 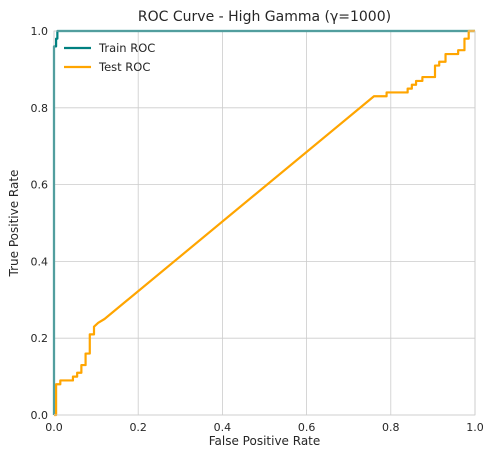 What do you see at coordinates (475, 427) in the screenshot?
I see `x-tick-label: 1.0` at bounding box center [475, 427].